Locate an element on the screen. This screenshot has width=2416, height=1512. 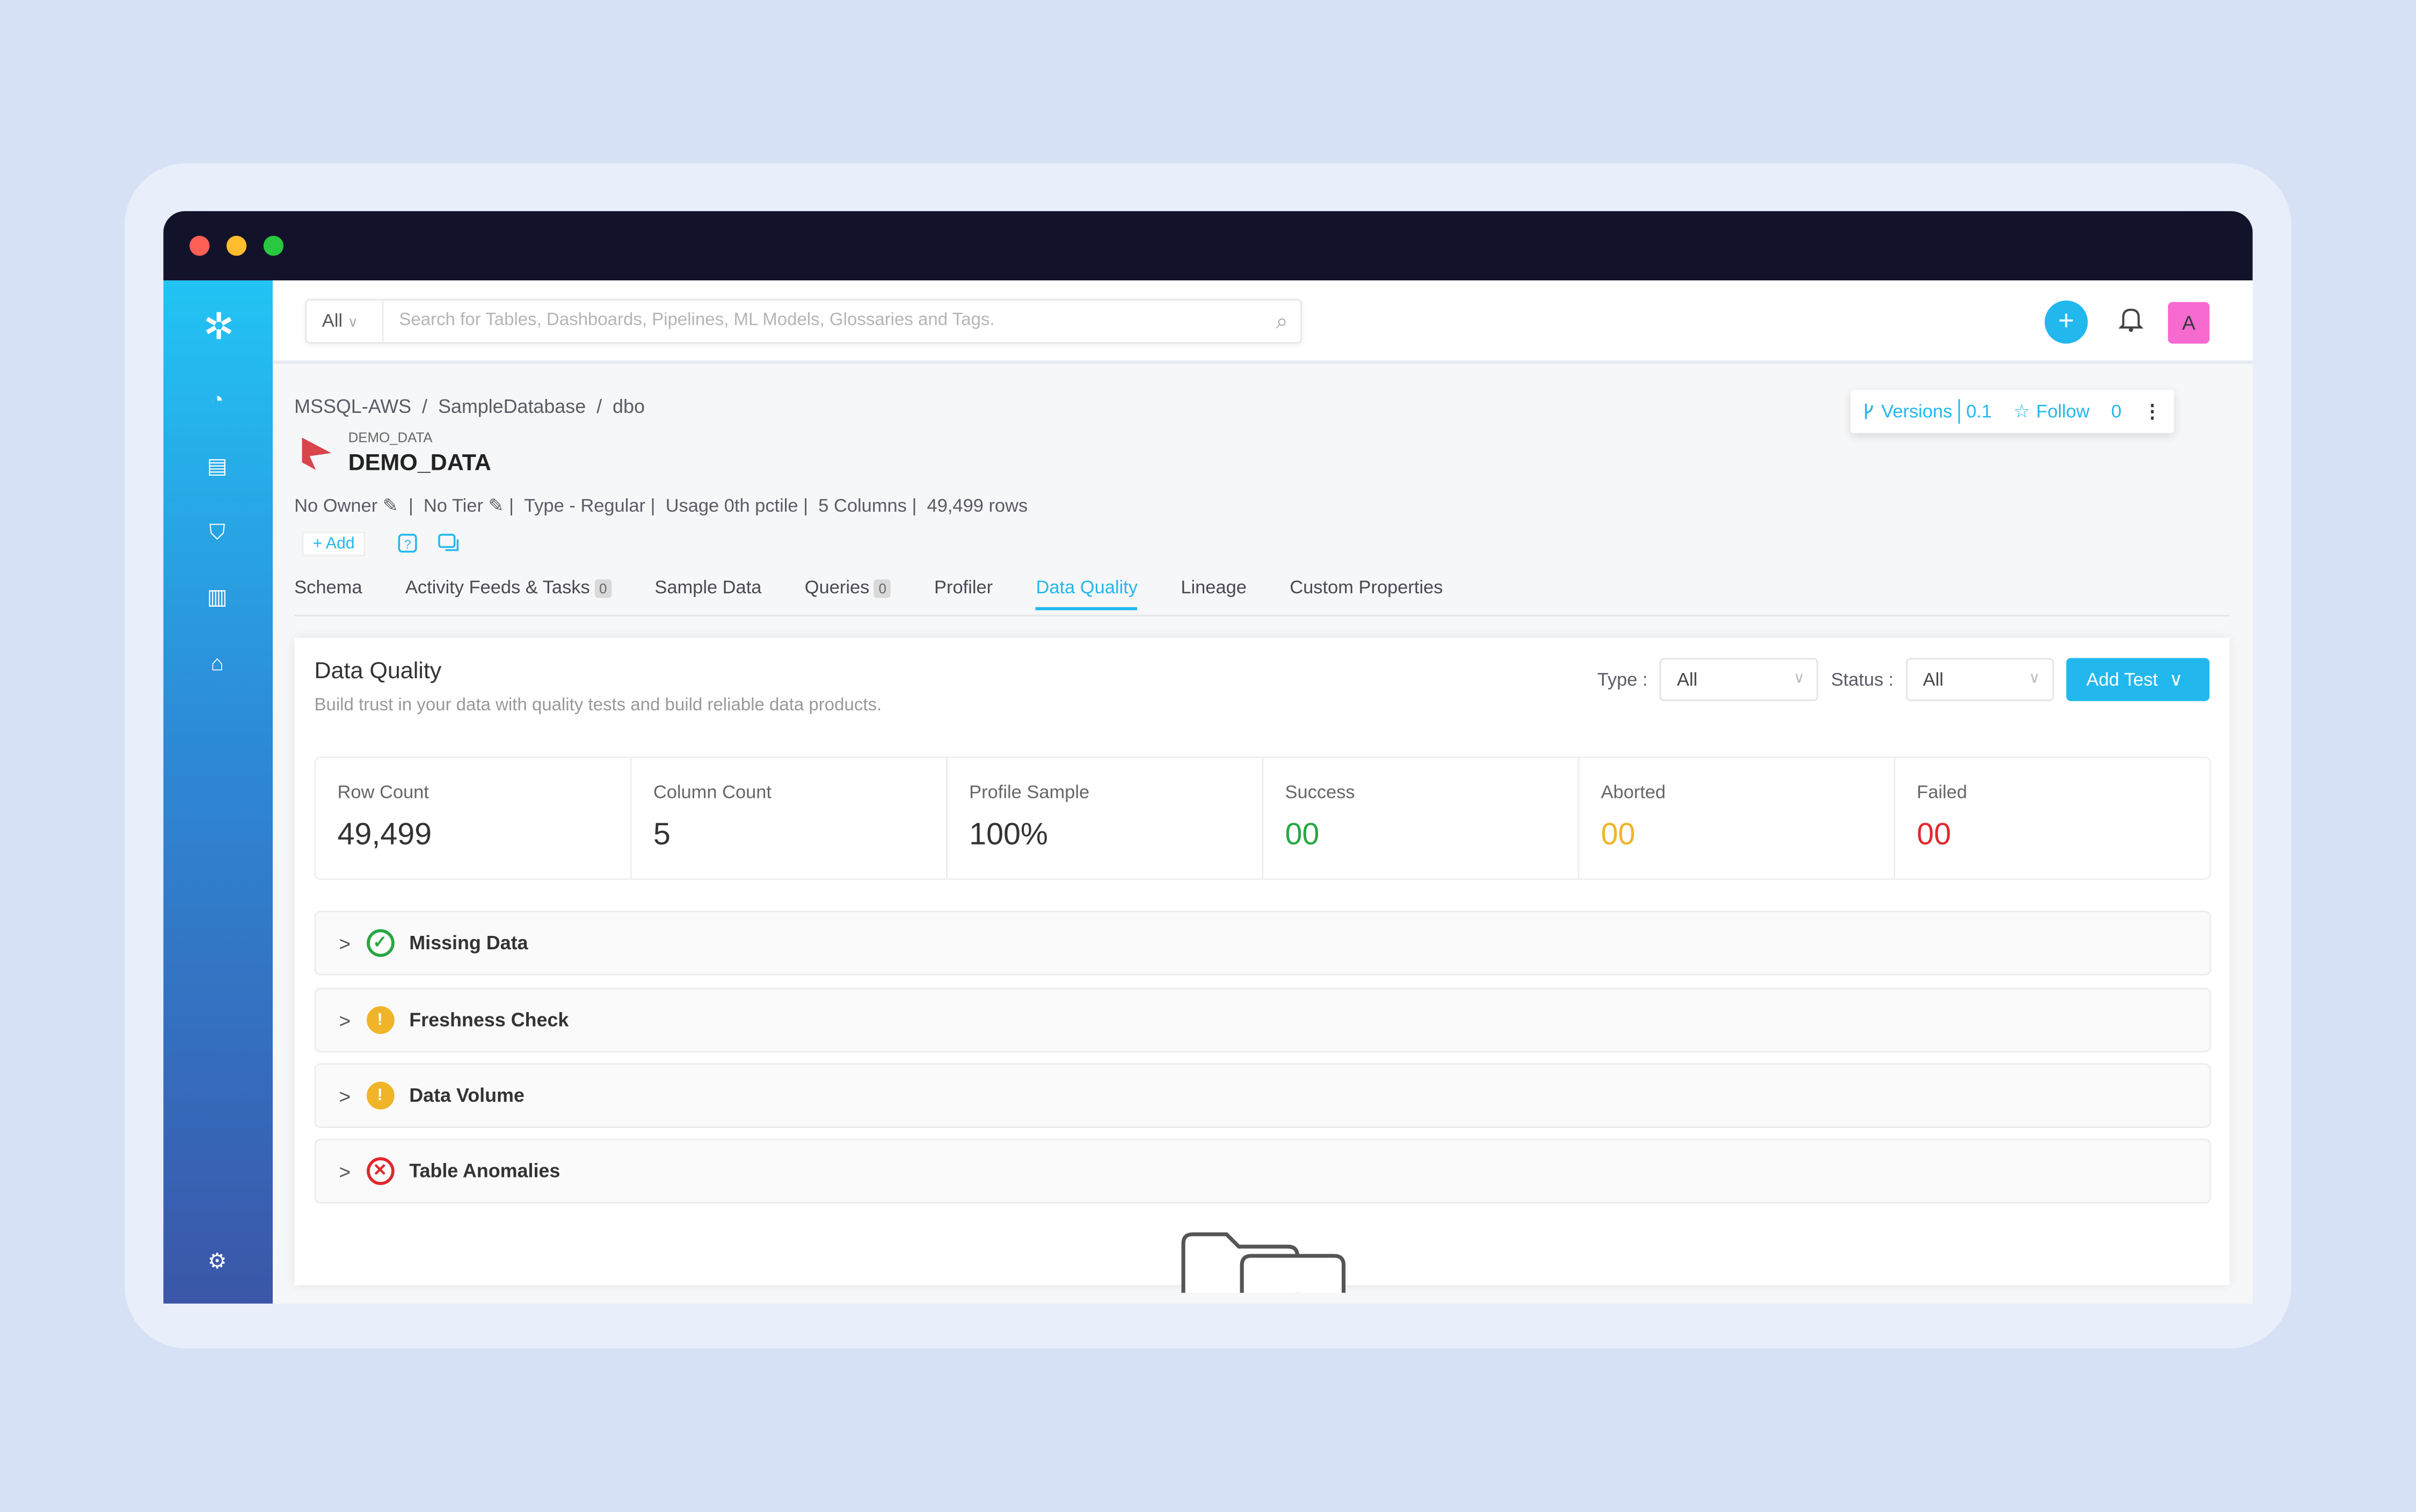
app-logo-icon: ✲ is located at coordinates (219, 327).